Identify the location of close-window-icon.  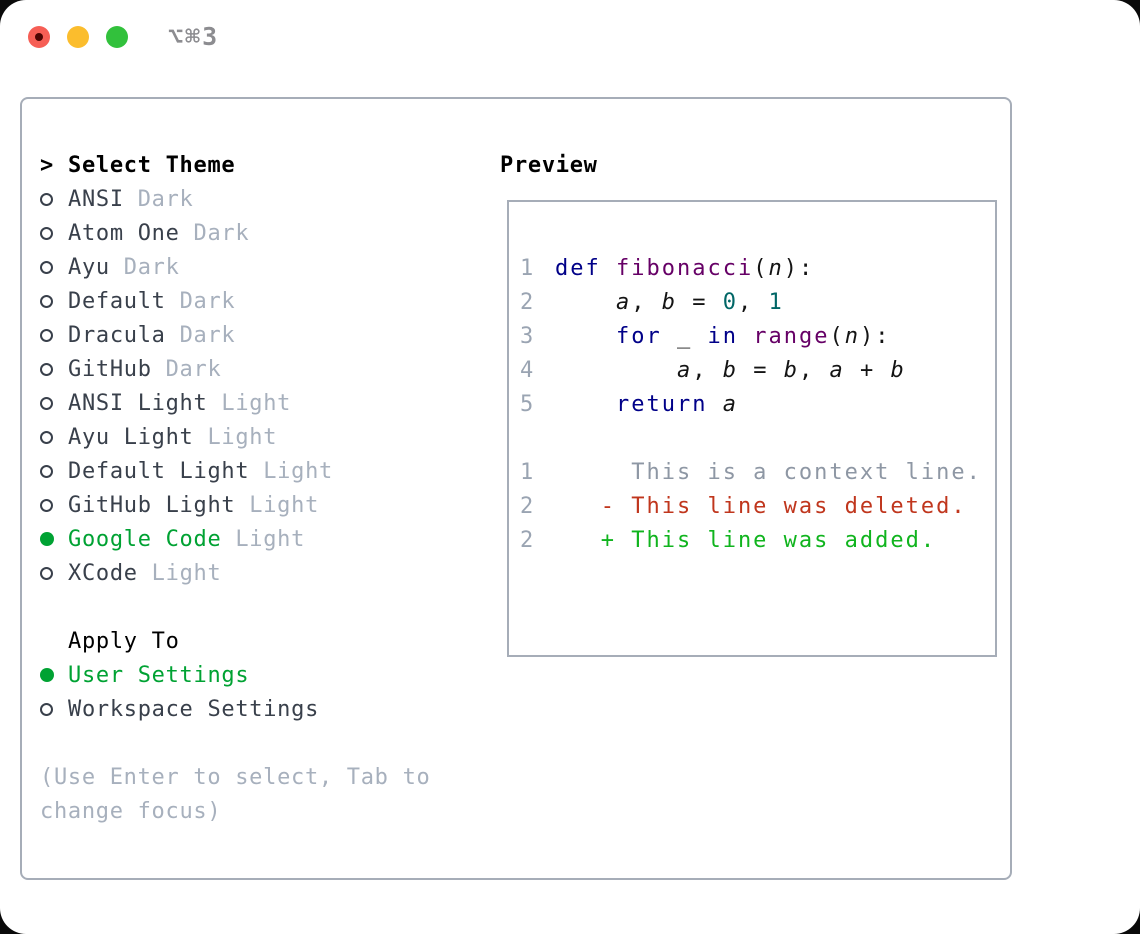
(39, 37).